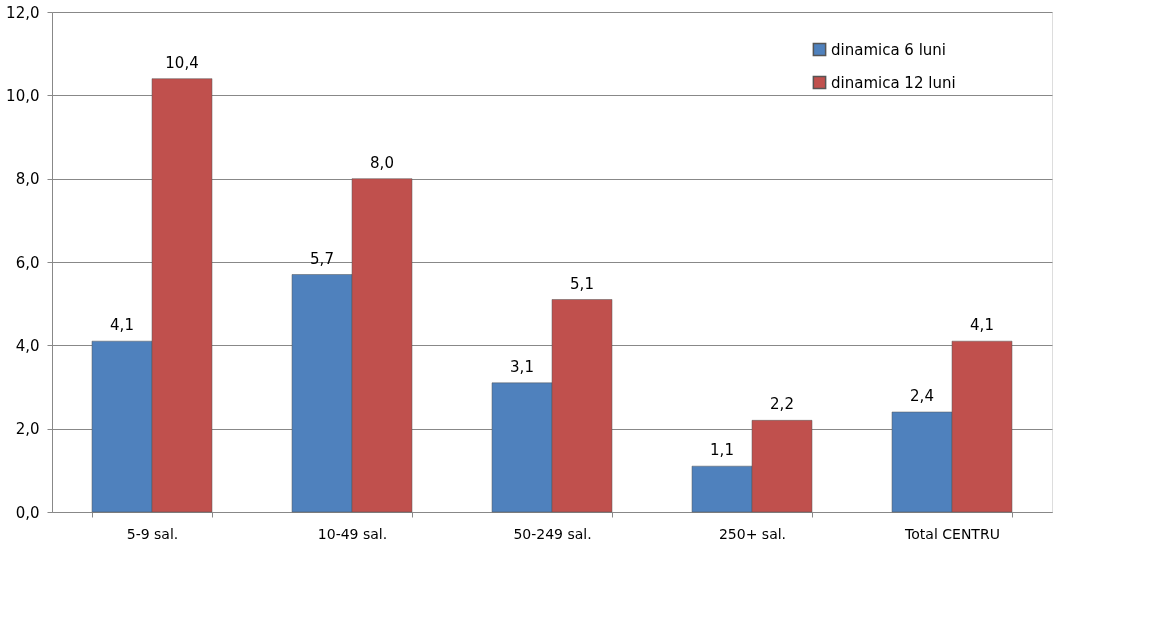  What do you see at coordinates (752, 533) in the screenshot?
I see `x-tick-label: 250+ sal.` at bounding box center [752, 533].